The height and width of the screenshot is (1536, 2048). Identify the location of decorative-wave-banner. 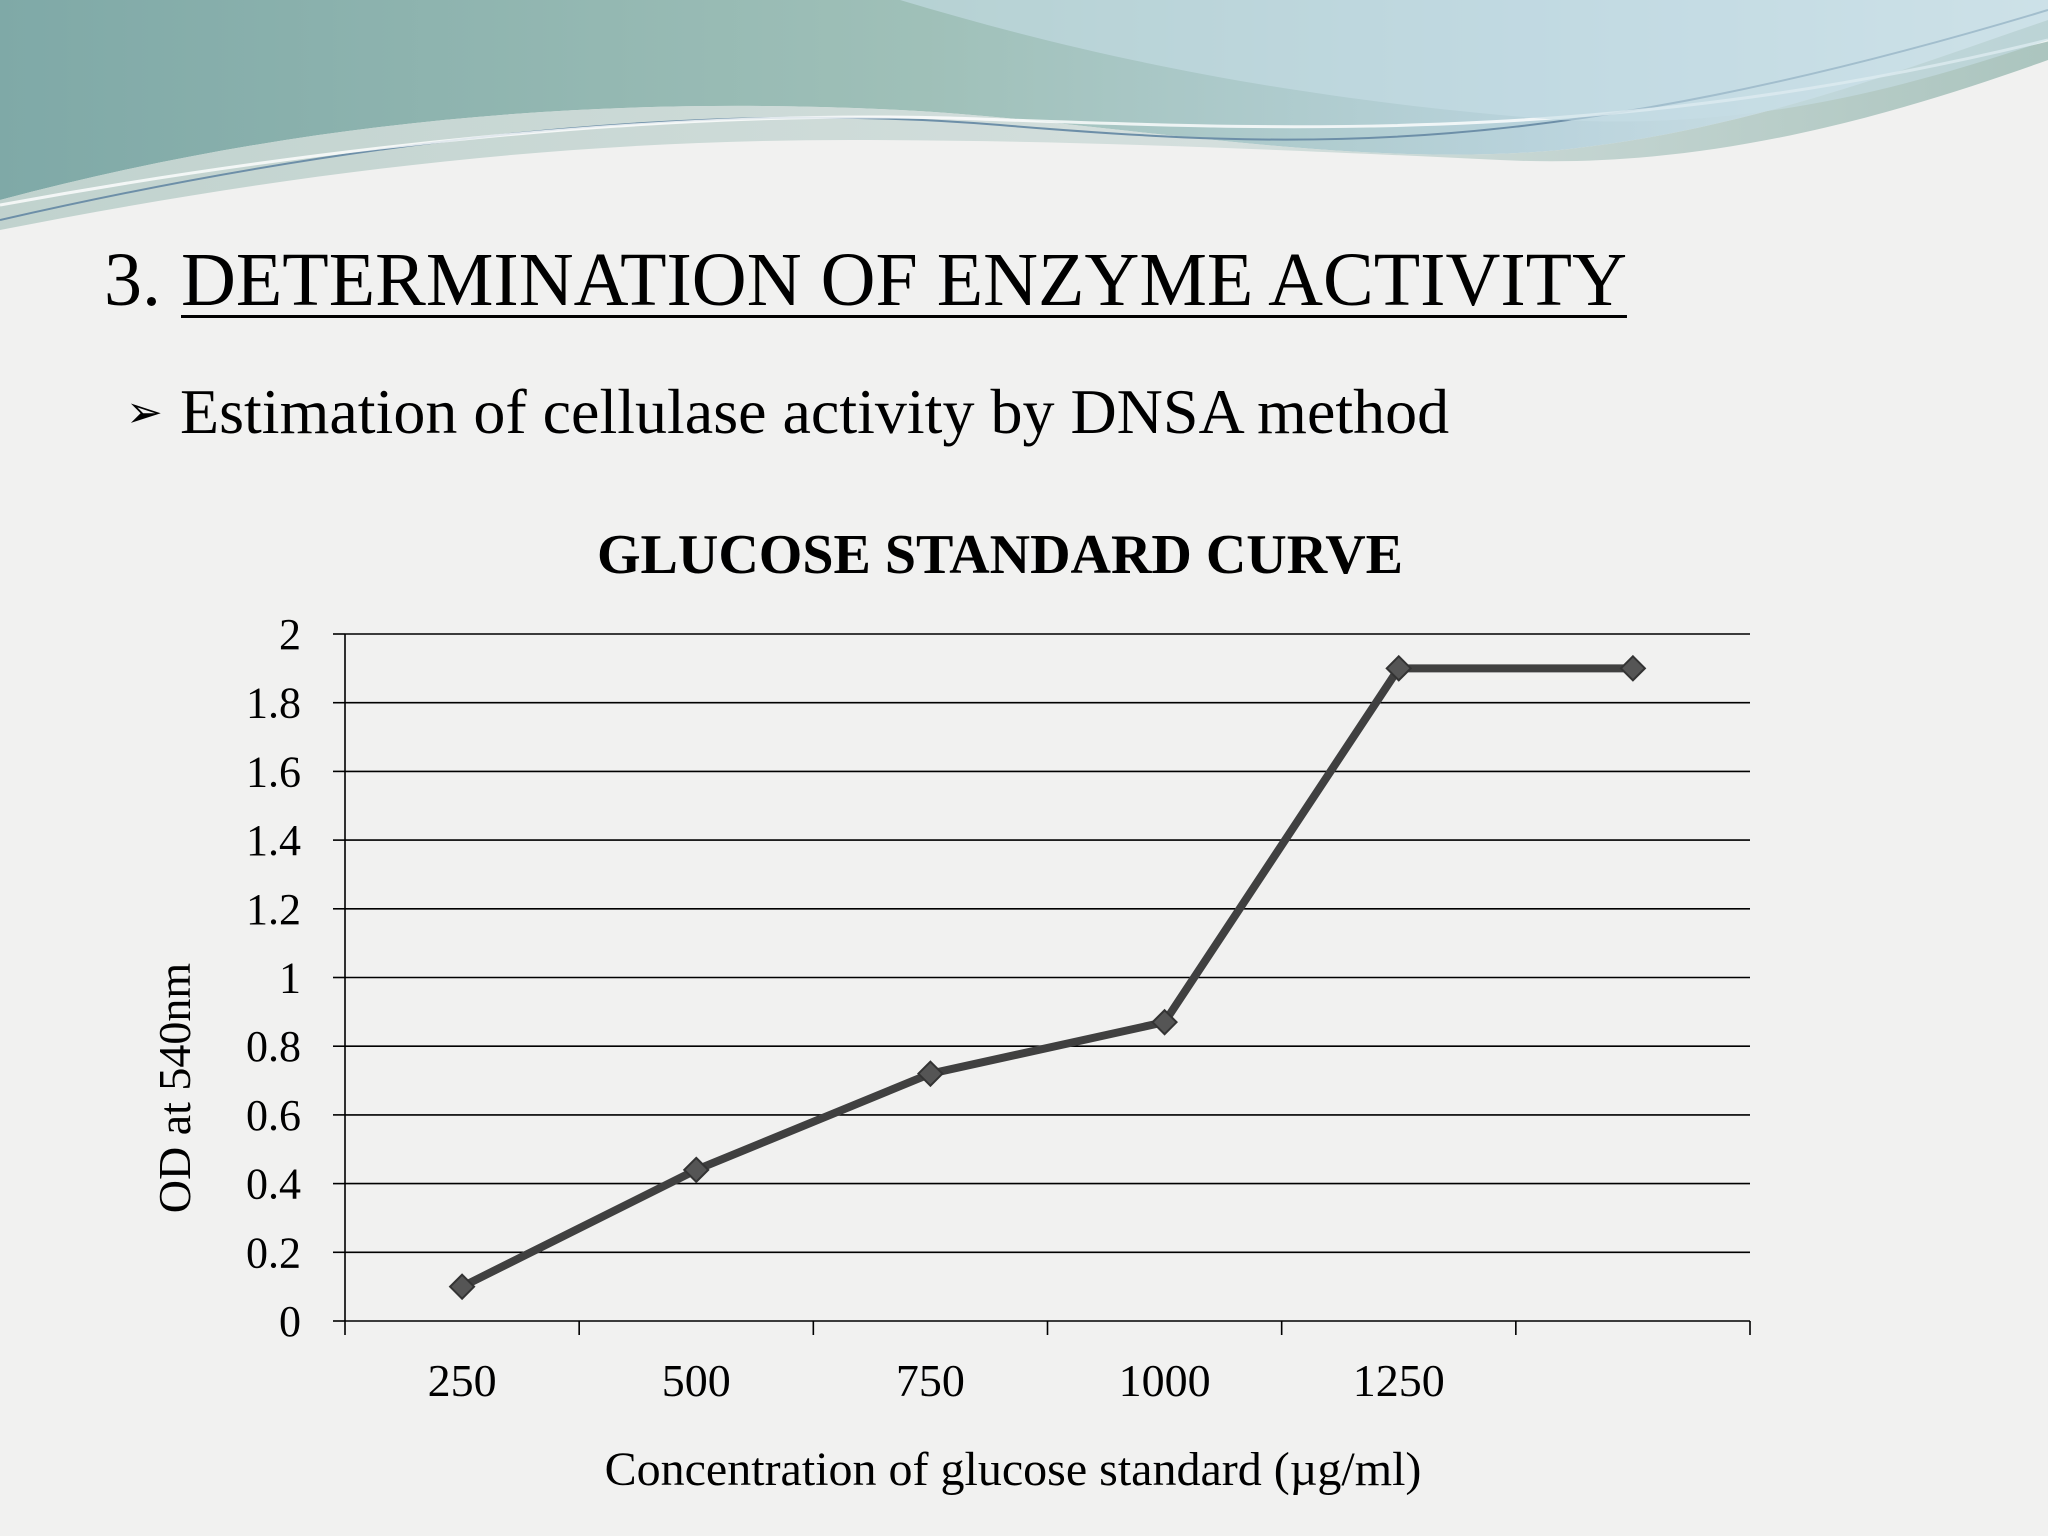
(1024, 115).